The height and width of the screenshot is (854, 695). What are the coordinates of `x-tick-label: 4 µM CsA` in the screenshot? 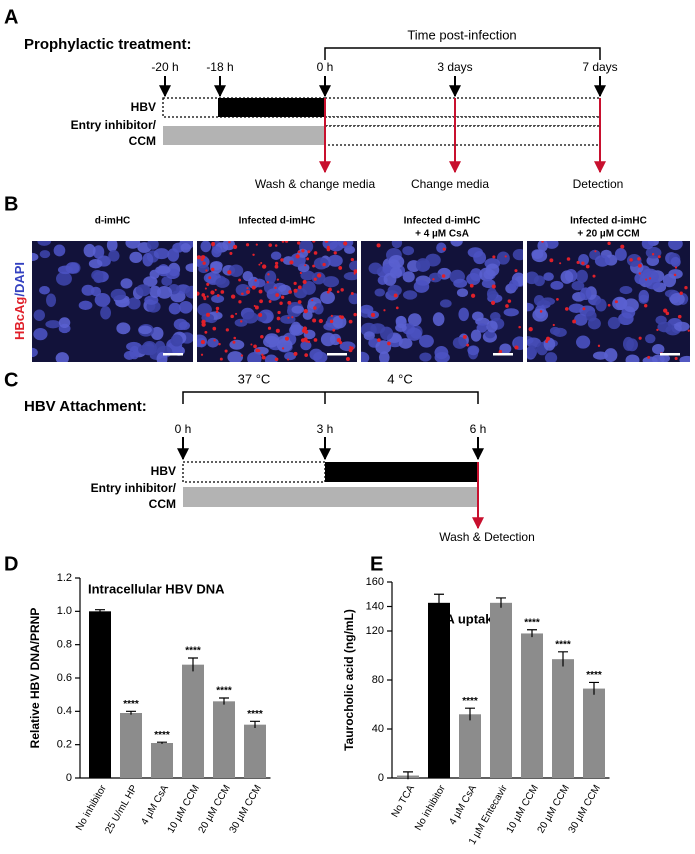 It's located at (463, 805).